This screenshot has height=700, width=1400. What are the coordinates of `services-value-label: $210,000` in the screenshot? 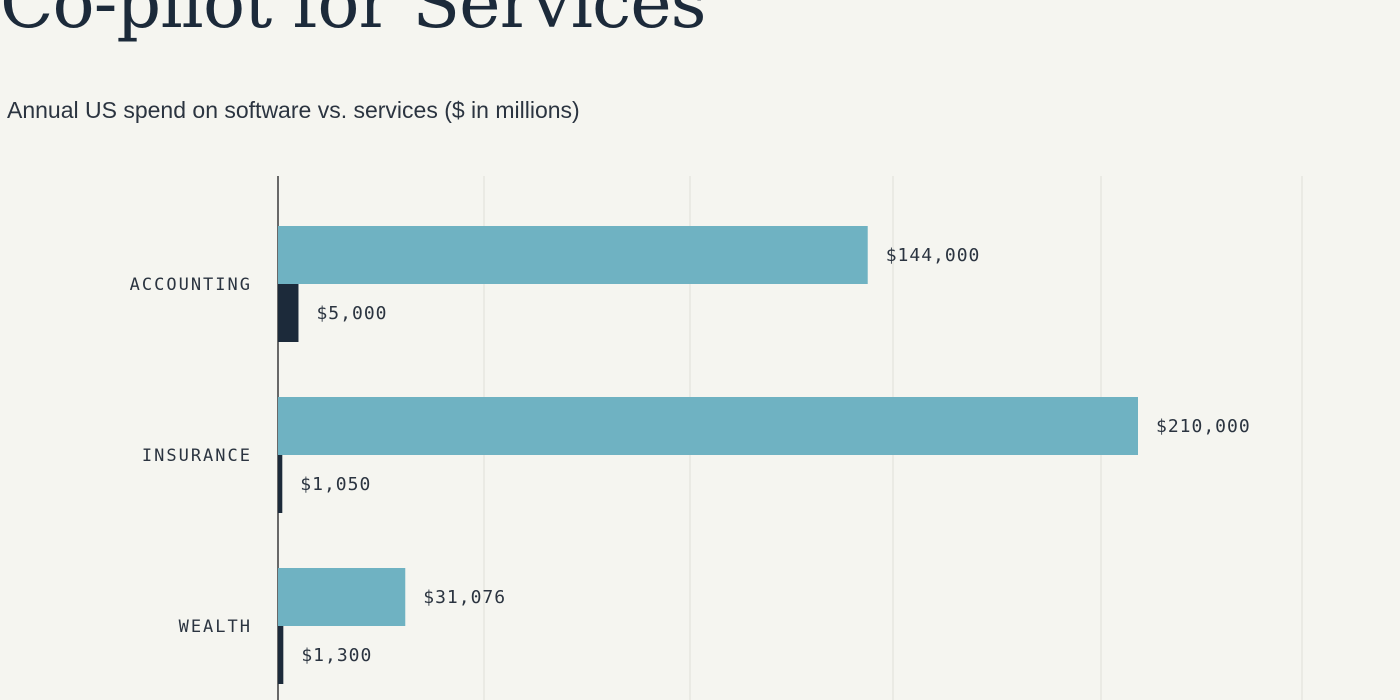 It's located at (1203, 426).